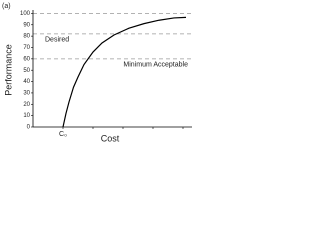 The width and height of the screenshot is (320, 240). Describe the element at coordinates (26, 94) in the screenshot. I see `y-tick-label: 30` at that location.